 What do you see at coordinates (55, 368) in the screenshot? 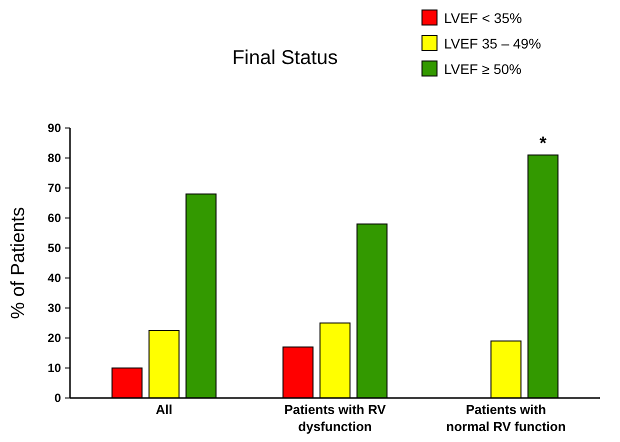
I see `y-tick-label: 10` at bounding box center [55, 368].